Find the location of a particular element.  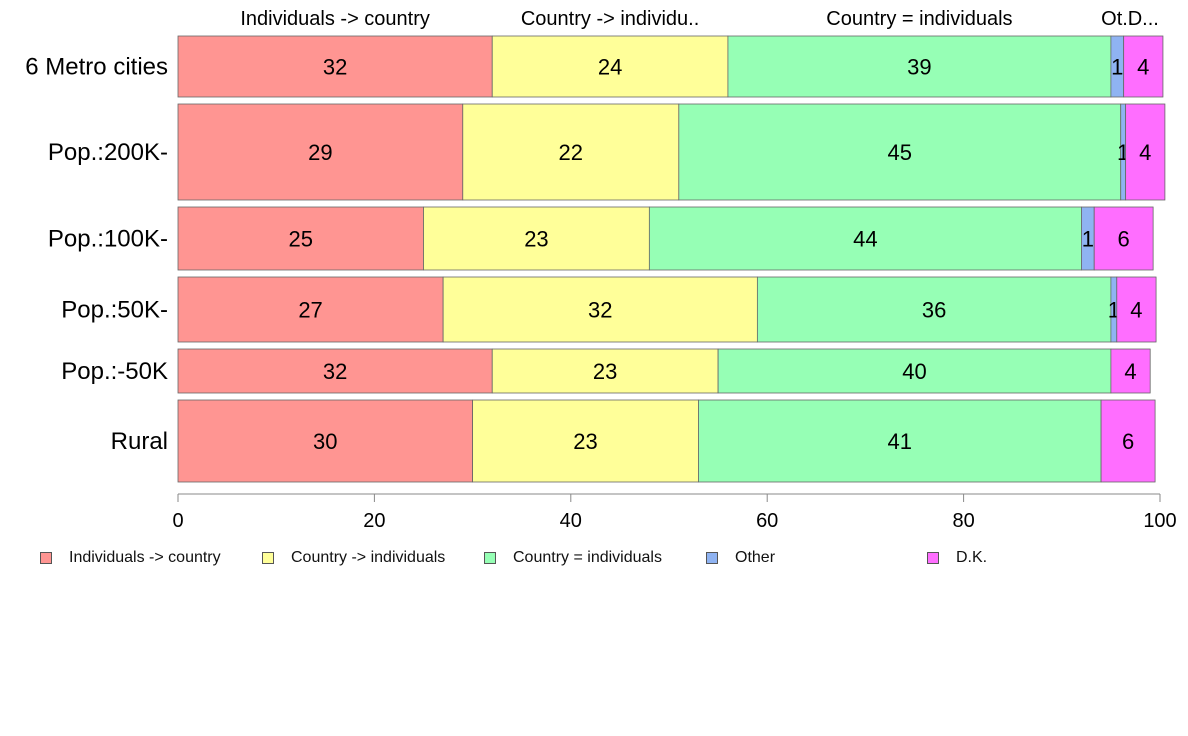

legend-item: Other is located at coordinates (740, 558).